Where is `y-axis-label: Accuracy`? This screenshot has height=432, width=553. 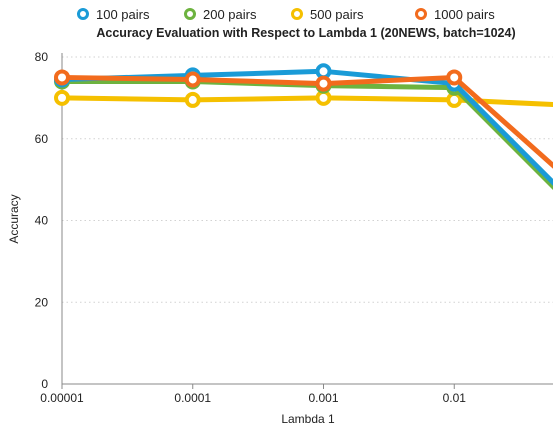
y-axis-label: Accuracy is located at coordinates (14, 218).